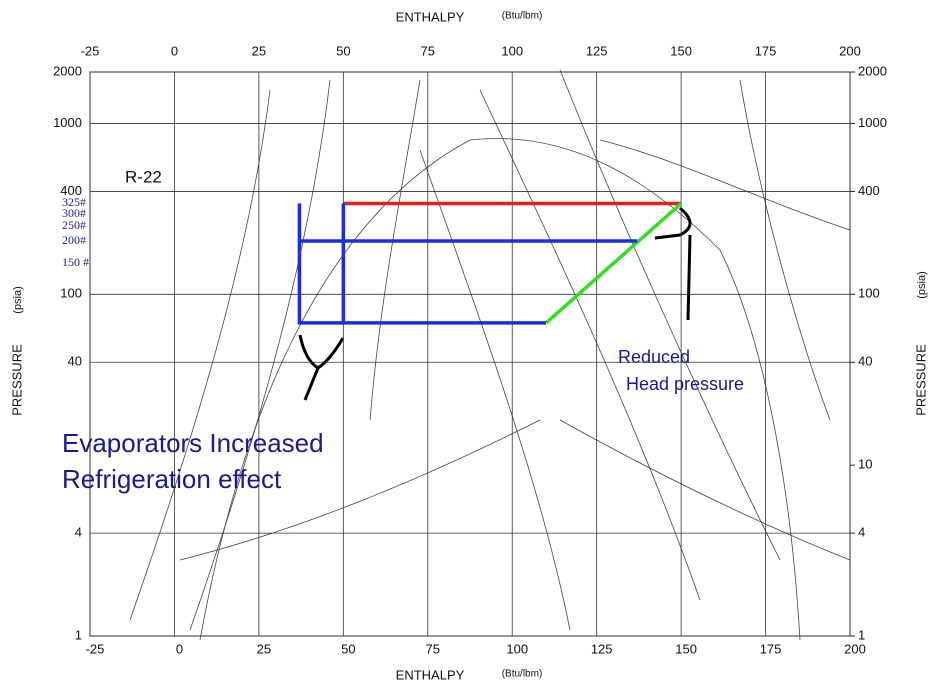  Describe the element at coordinates (869, 190) in the screenshot. I see `y2-tick-label: 400` at that location.